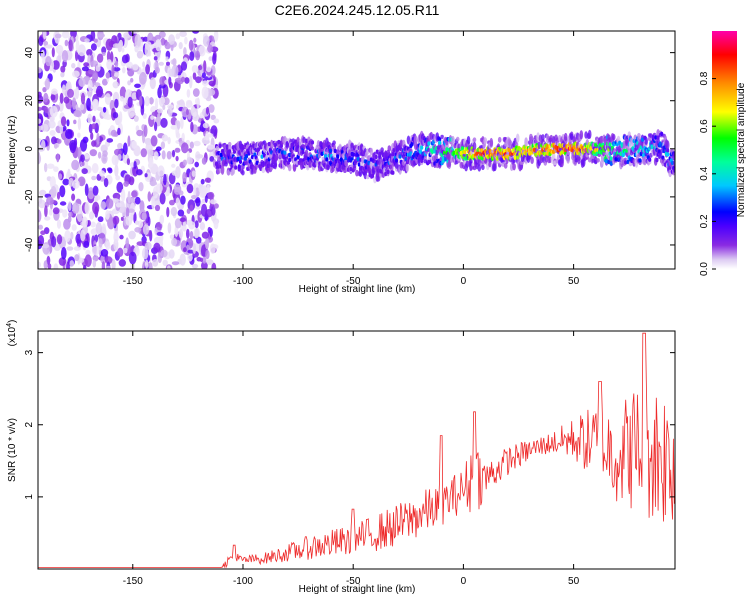 This screenshot has width=750, height=600. I want to click on colorbar-tick-label: 0.2, so click(704, 221).